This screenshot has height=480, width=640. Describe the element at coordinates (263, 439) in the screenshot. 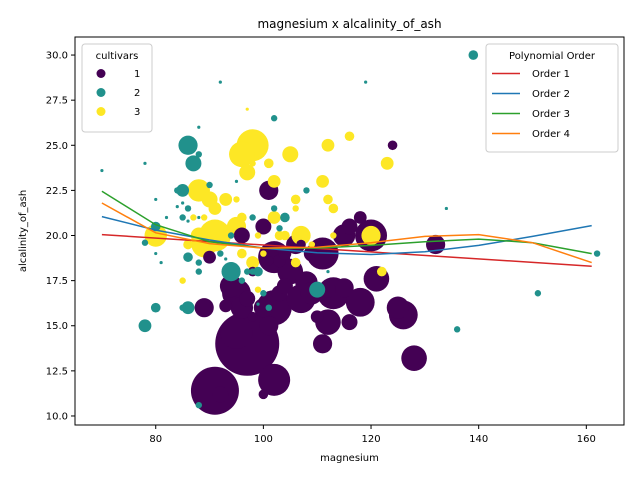

I see `x-tick-label: 100` at that location.